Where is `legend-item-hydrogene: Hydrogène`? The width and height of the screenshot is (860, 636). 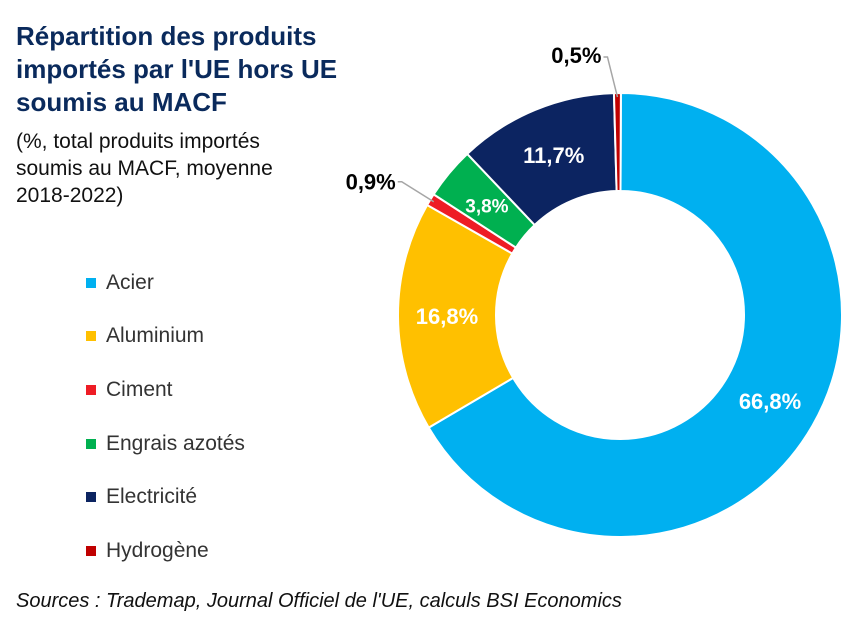
legend-item-hydrogene: Hydrogène is located at coordinates (196, 551).